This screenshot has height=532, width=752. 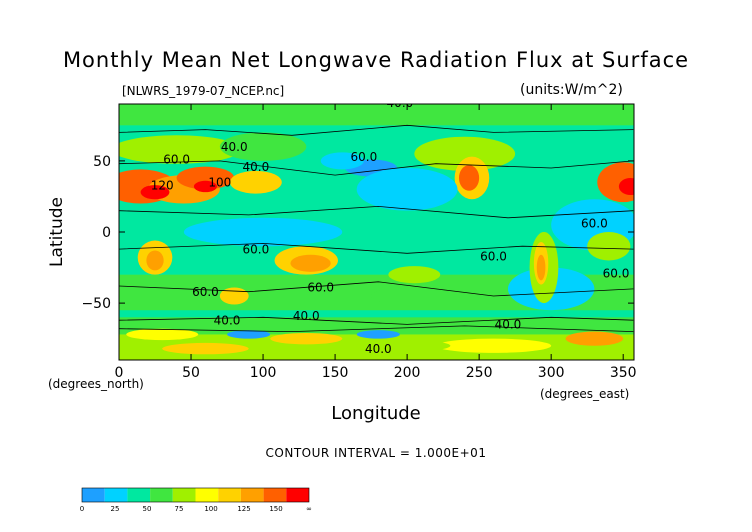 What do you see at coordinates (147, 509) in the screenshot?
I see `colorbar-label: 50` at bounding box center [147, 509].